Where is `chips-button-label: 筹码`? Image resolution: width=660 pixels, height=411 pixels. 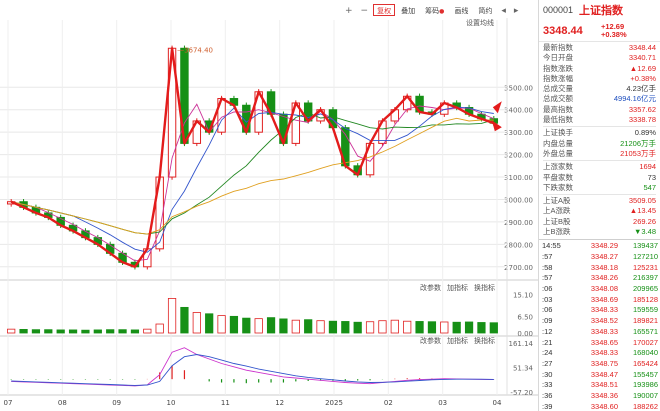
chips-button-label: 筹码 is located at coordinates (432, 11).